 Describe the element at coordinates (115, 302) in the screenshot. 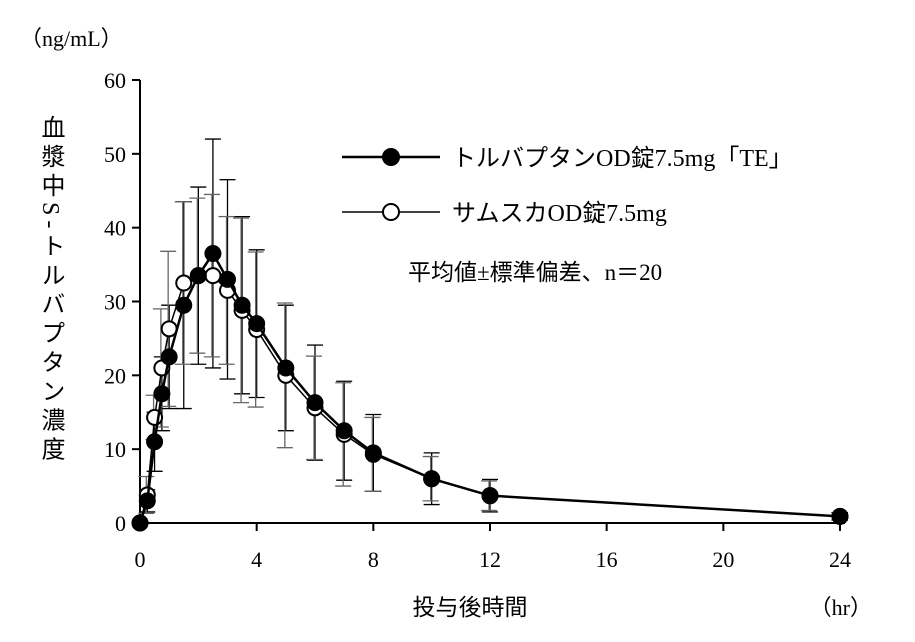

I see `y-tick-label: 30` at that location.